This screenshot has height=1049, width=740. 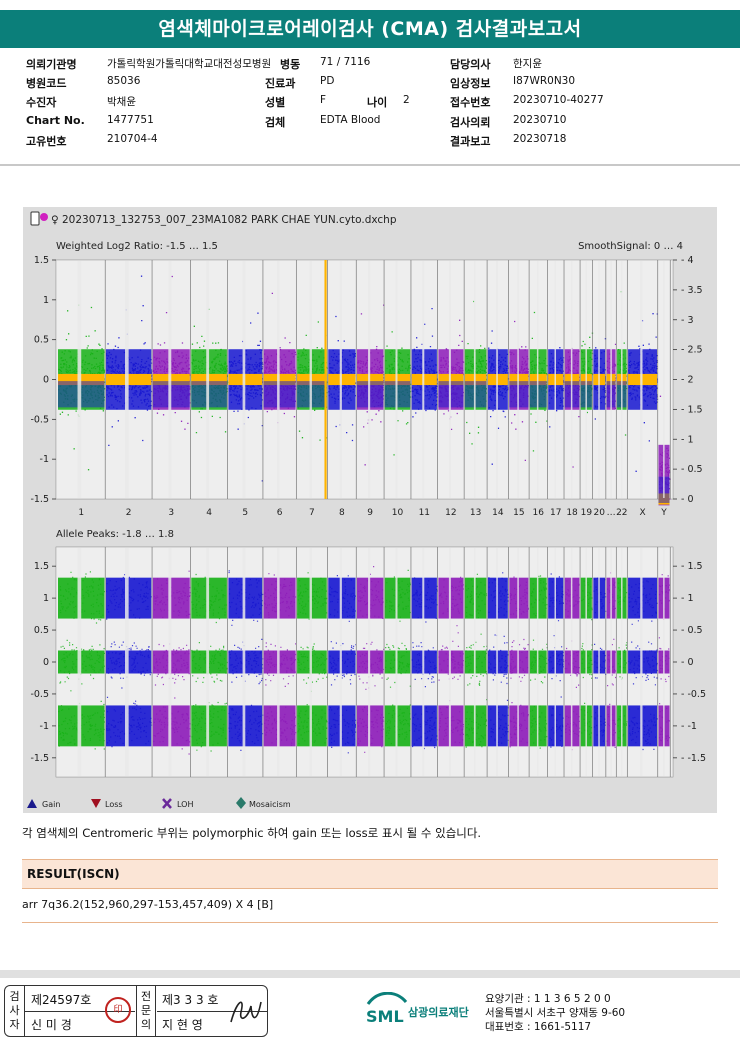 What do you see at coordinates (121, 102) in the screenshot?
I see `patient-value: 박채윤` at bounding box center [121, 102].